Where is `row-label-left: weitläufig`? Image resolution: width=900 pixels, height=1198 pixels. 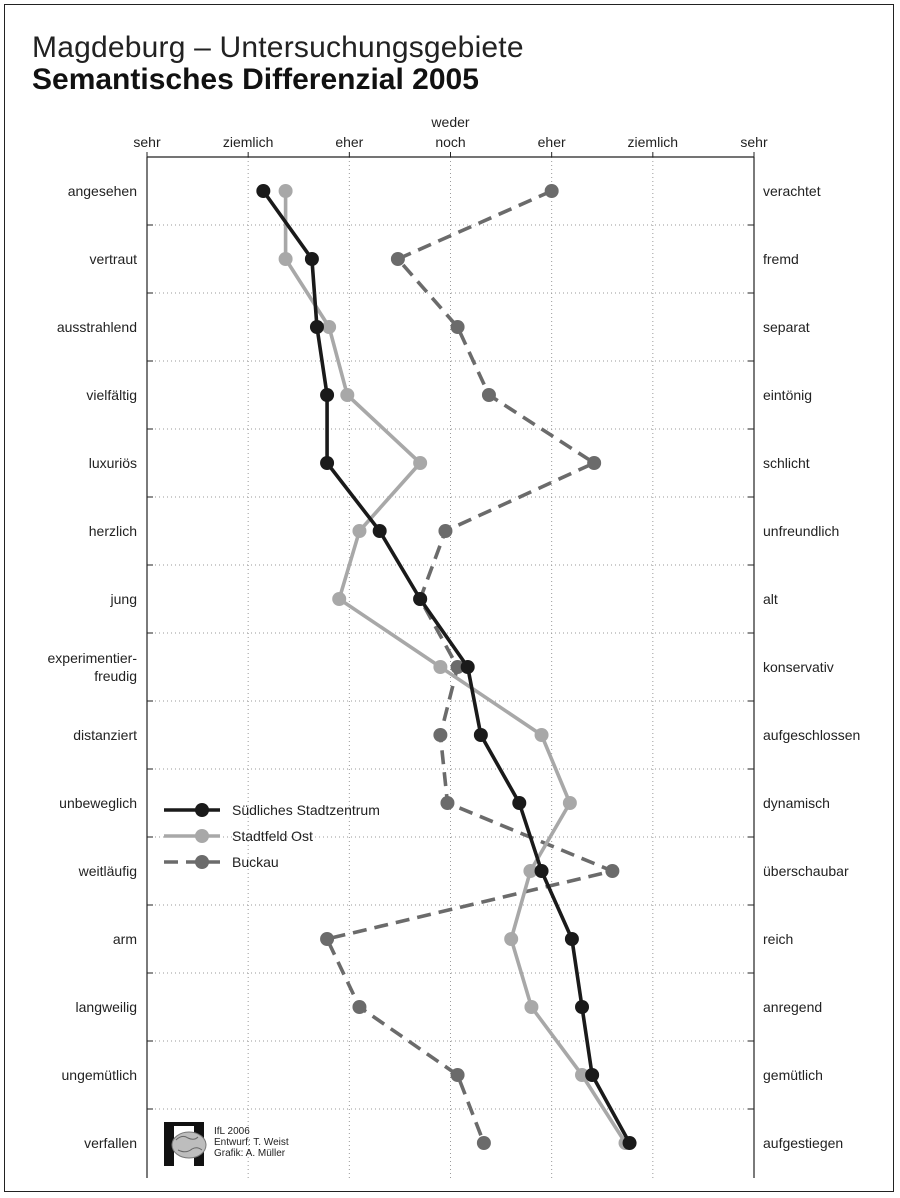 row-label-left: weitläufig is located at coordinates (107, 871).